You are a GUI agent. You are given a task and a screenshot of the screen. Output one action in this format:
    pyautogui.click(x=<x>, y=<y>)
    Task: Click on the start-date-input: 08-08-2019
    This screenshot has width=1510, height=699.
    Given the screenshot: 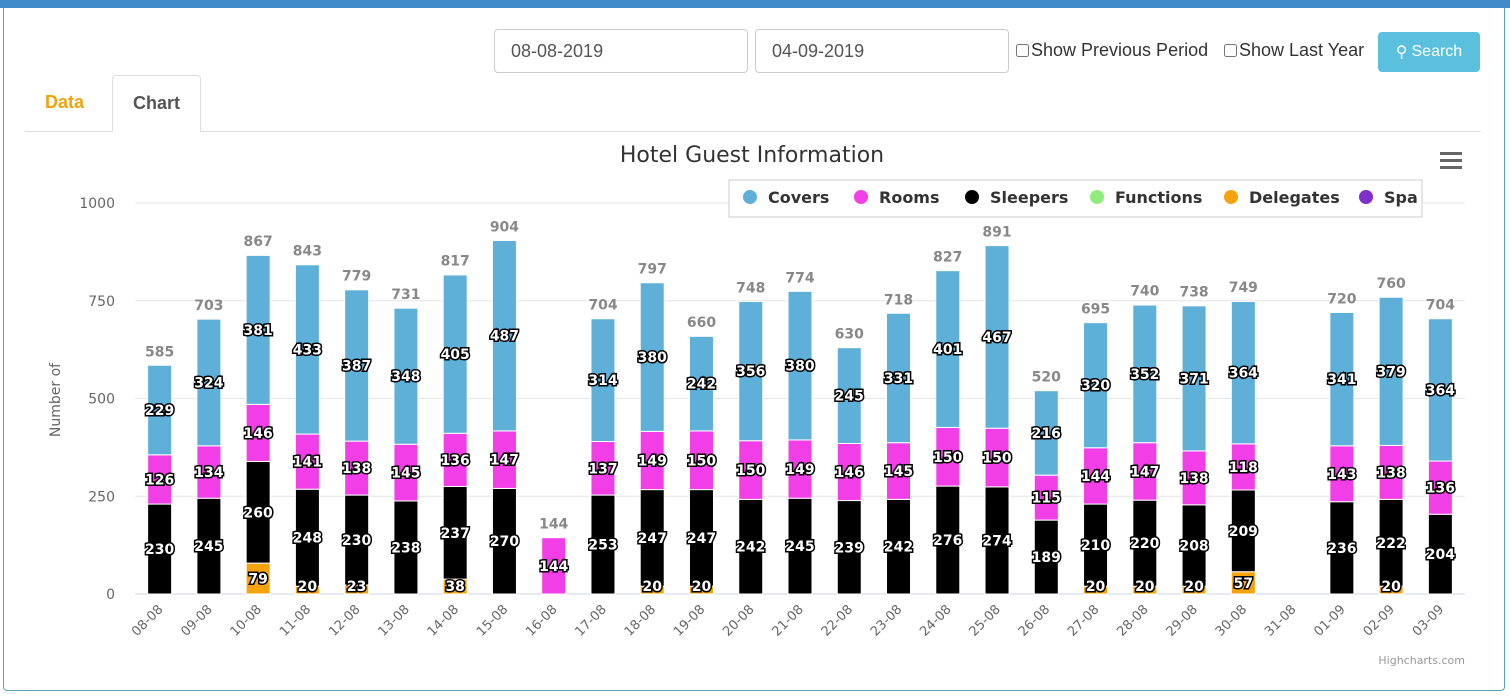 What is the action you would take?
    pyautogui.click(x=621, y=51)
    